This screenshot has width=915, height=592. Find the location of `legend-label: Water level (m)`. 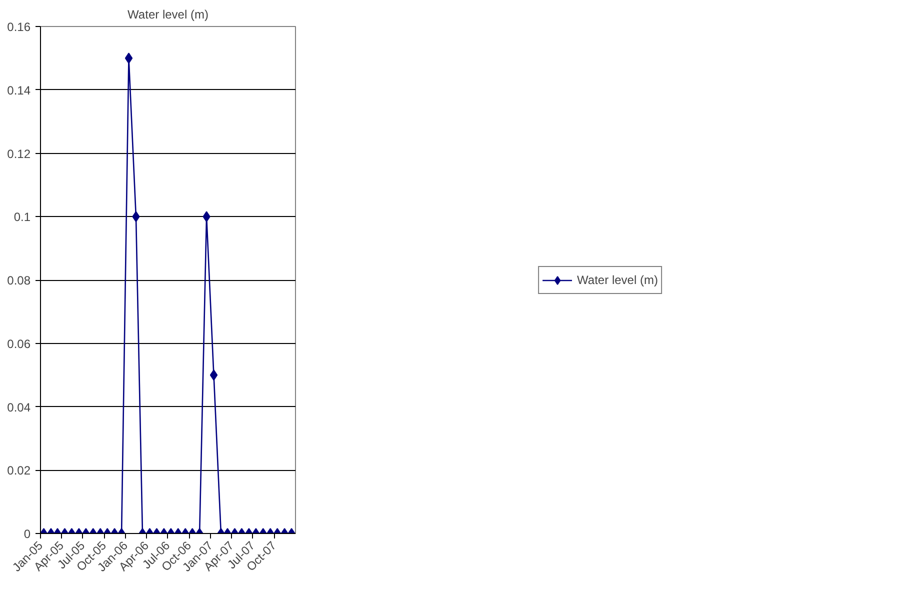

legend-label: Water level (m) is located at coordinates (617, 279).